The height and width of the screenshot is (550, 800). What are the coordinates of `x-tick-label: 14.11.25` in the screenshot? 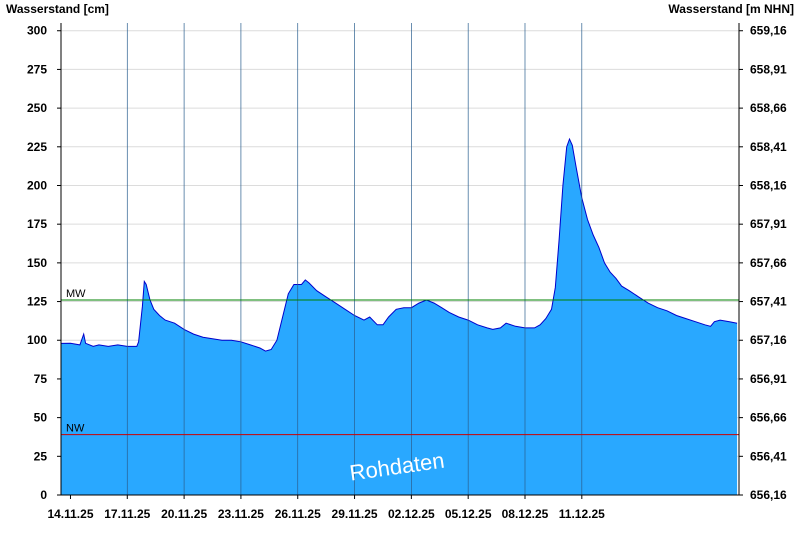 It's located at (70, 514).